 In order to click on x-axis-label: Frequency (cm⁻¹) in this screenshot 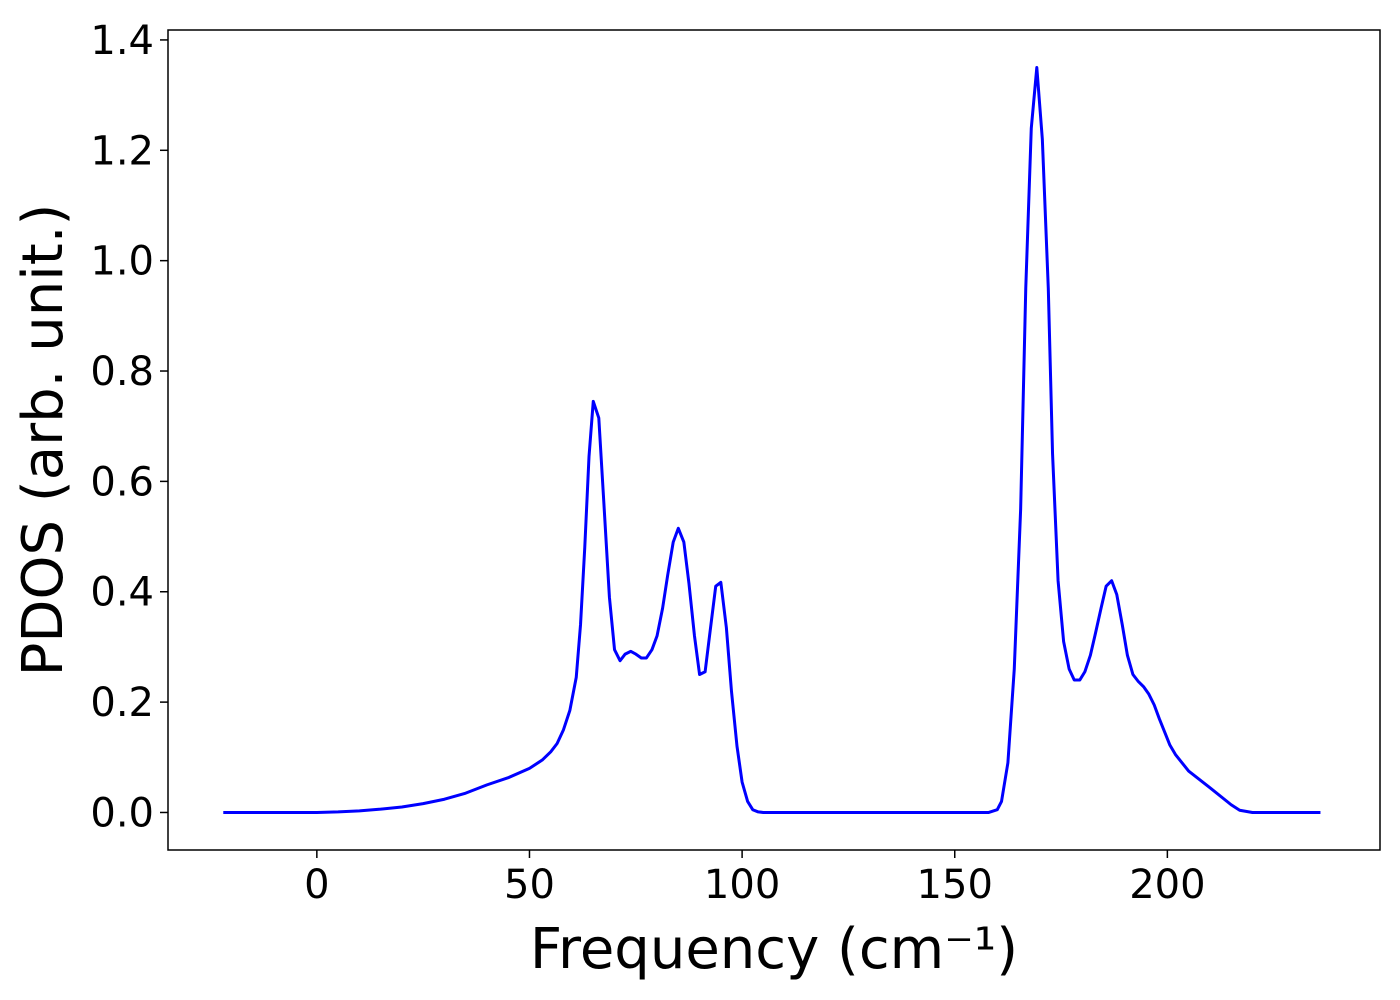, I will do `click(774, 949)`.